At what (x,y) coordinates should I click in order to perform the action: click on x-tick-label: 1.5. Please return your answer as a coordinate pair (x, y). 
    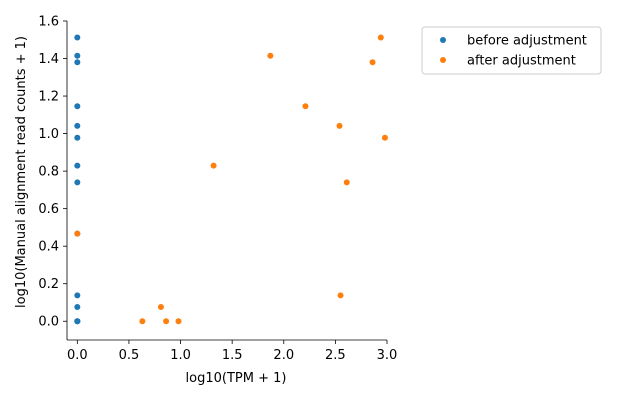
    Looking at the image, I should click on (232, 355).